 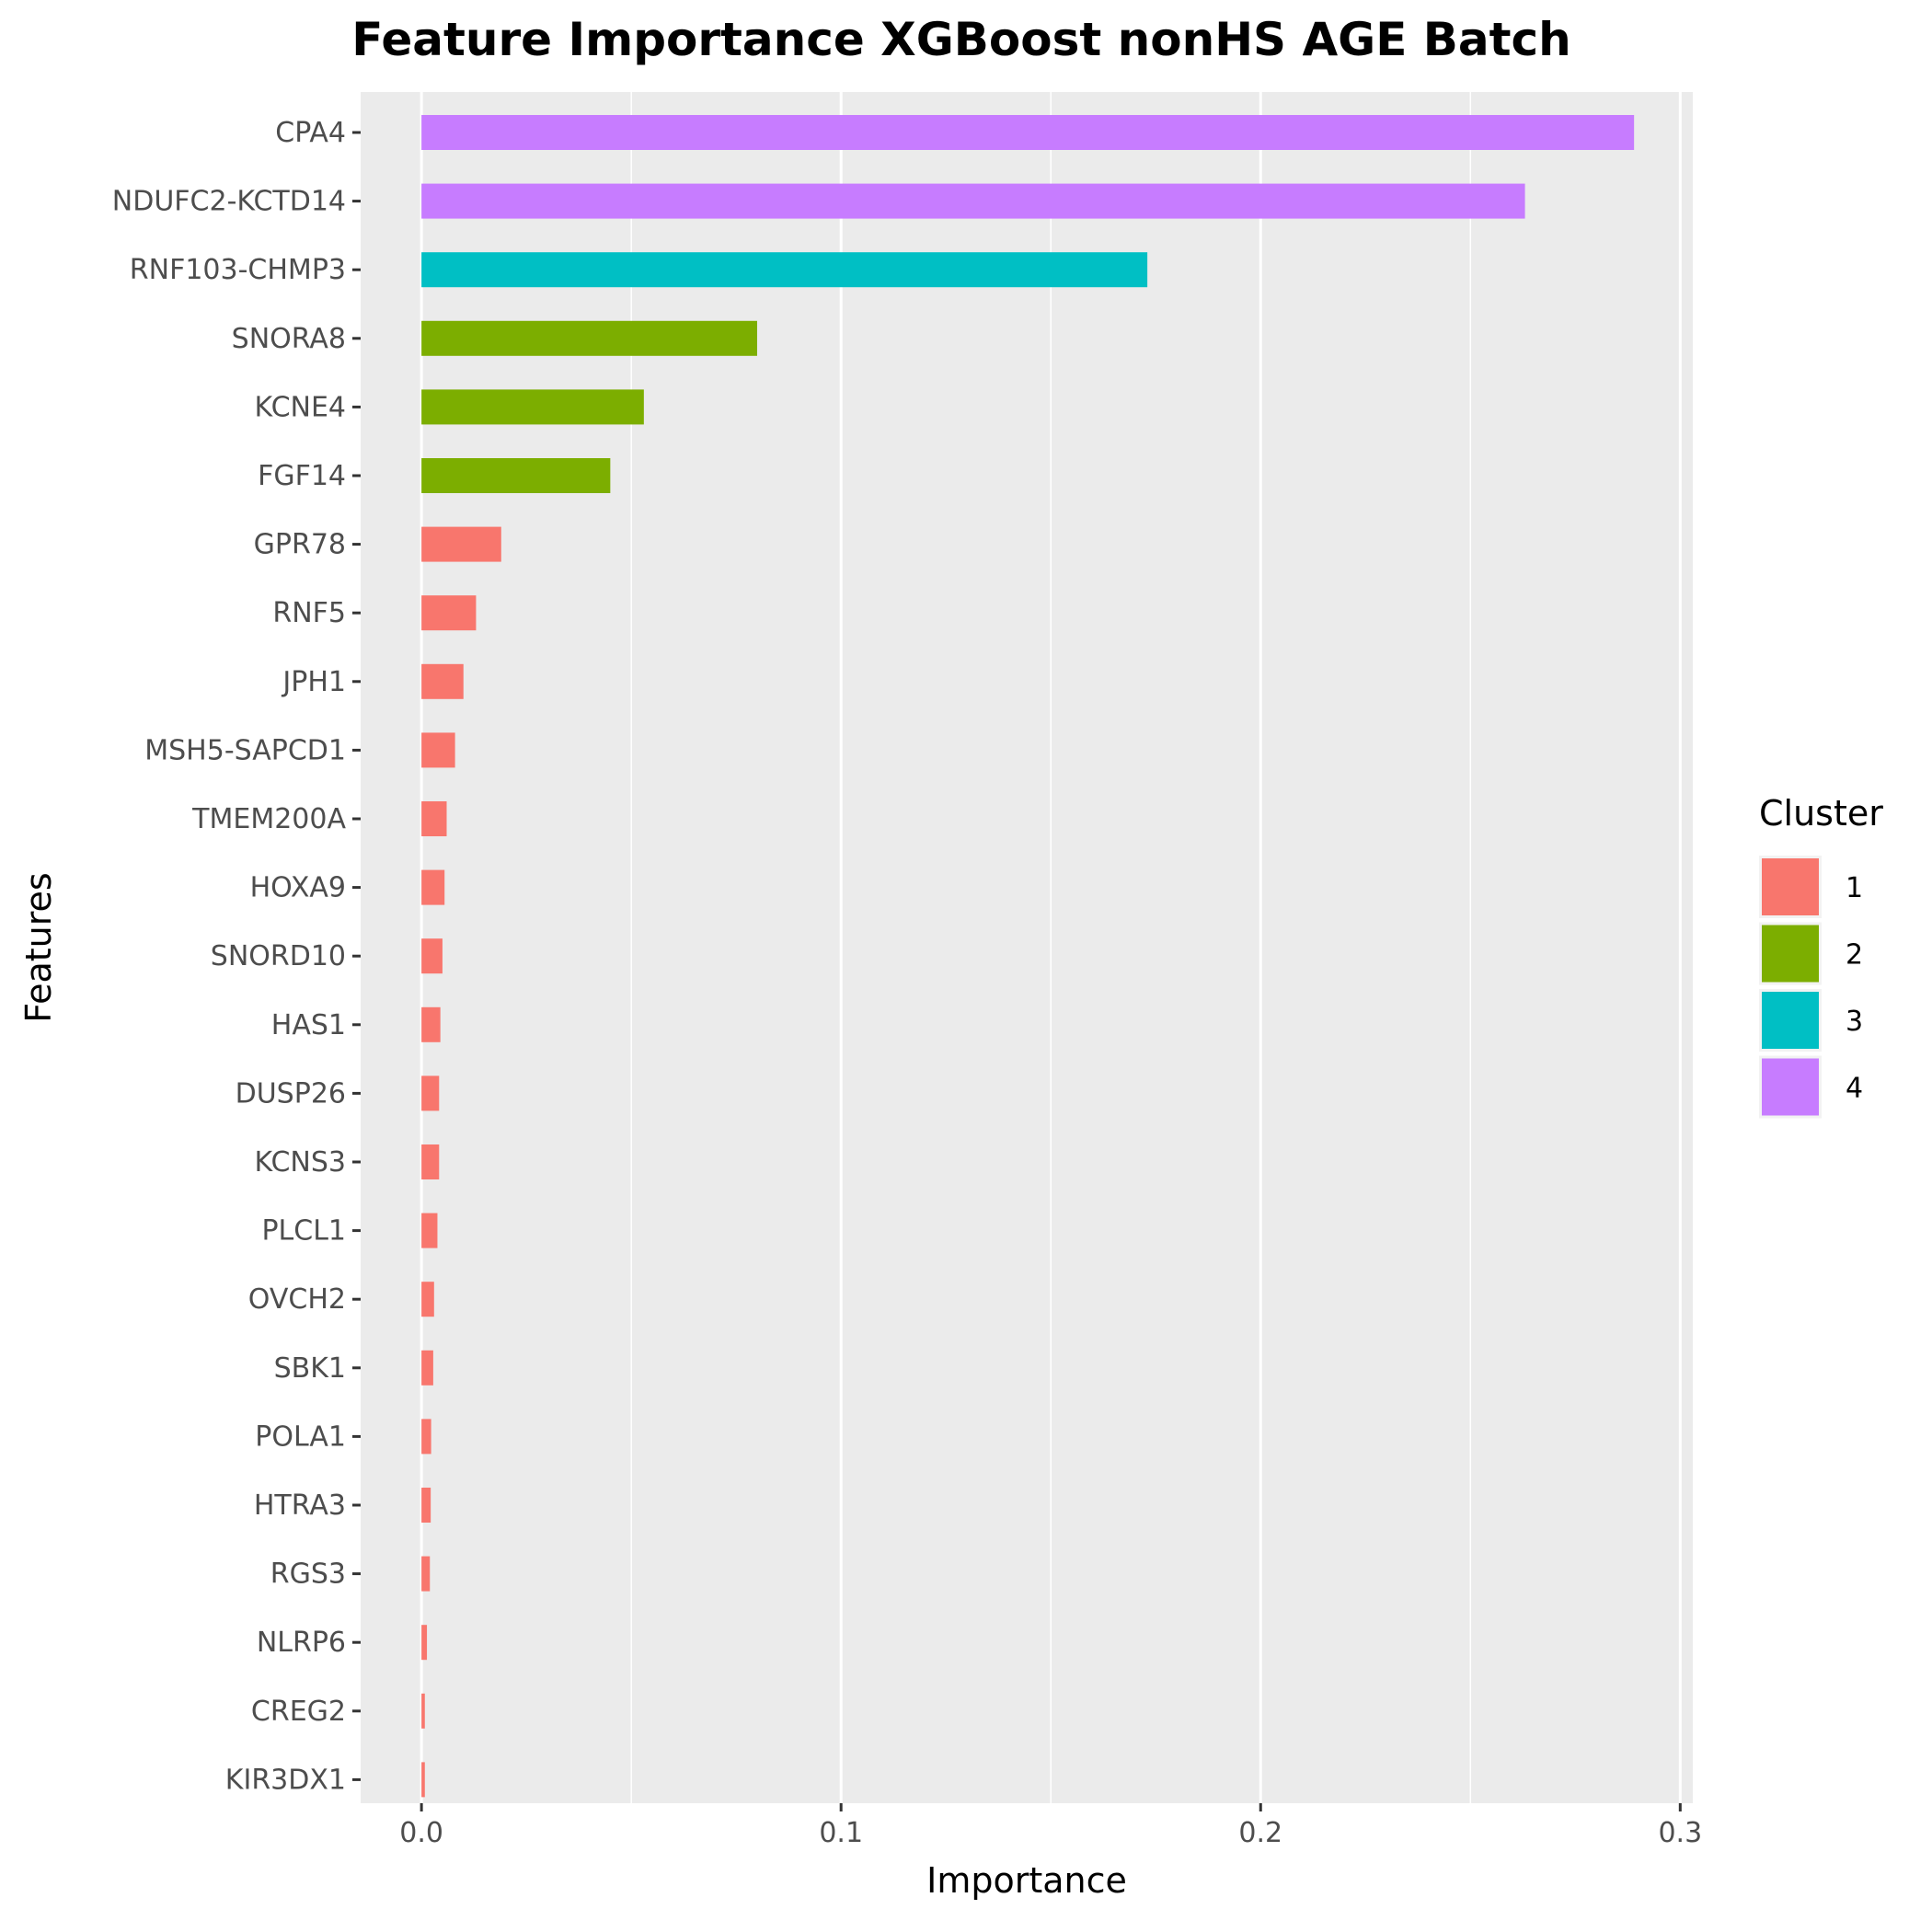 What do you see at coordinates (1821, 813) in the screenshot?
I see `legend-title: Cluster` at bounding box center [1821, 813].